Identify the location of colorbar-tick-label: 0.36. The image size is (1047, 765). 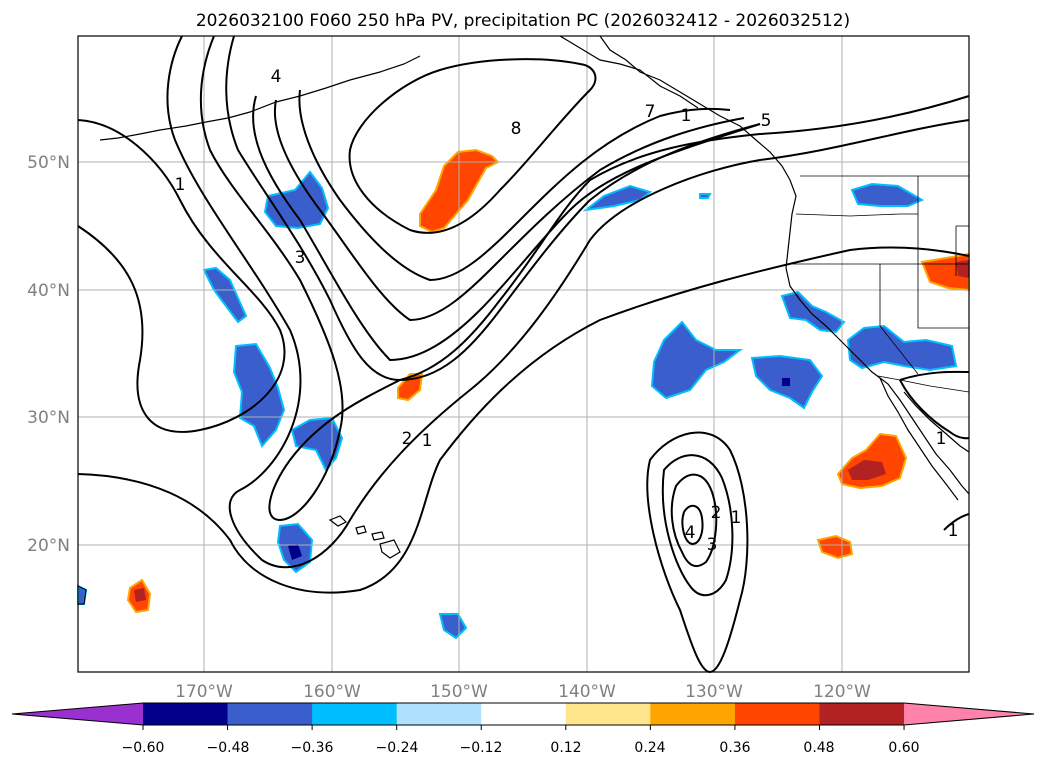
(734, 748).